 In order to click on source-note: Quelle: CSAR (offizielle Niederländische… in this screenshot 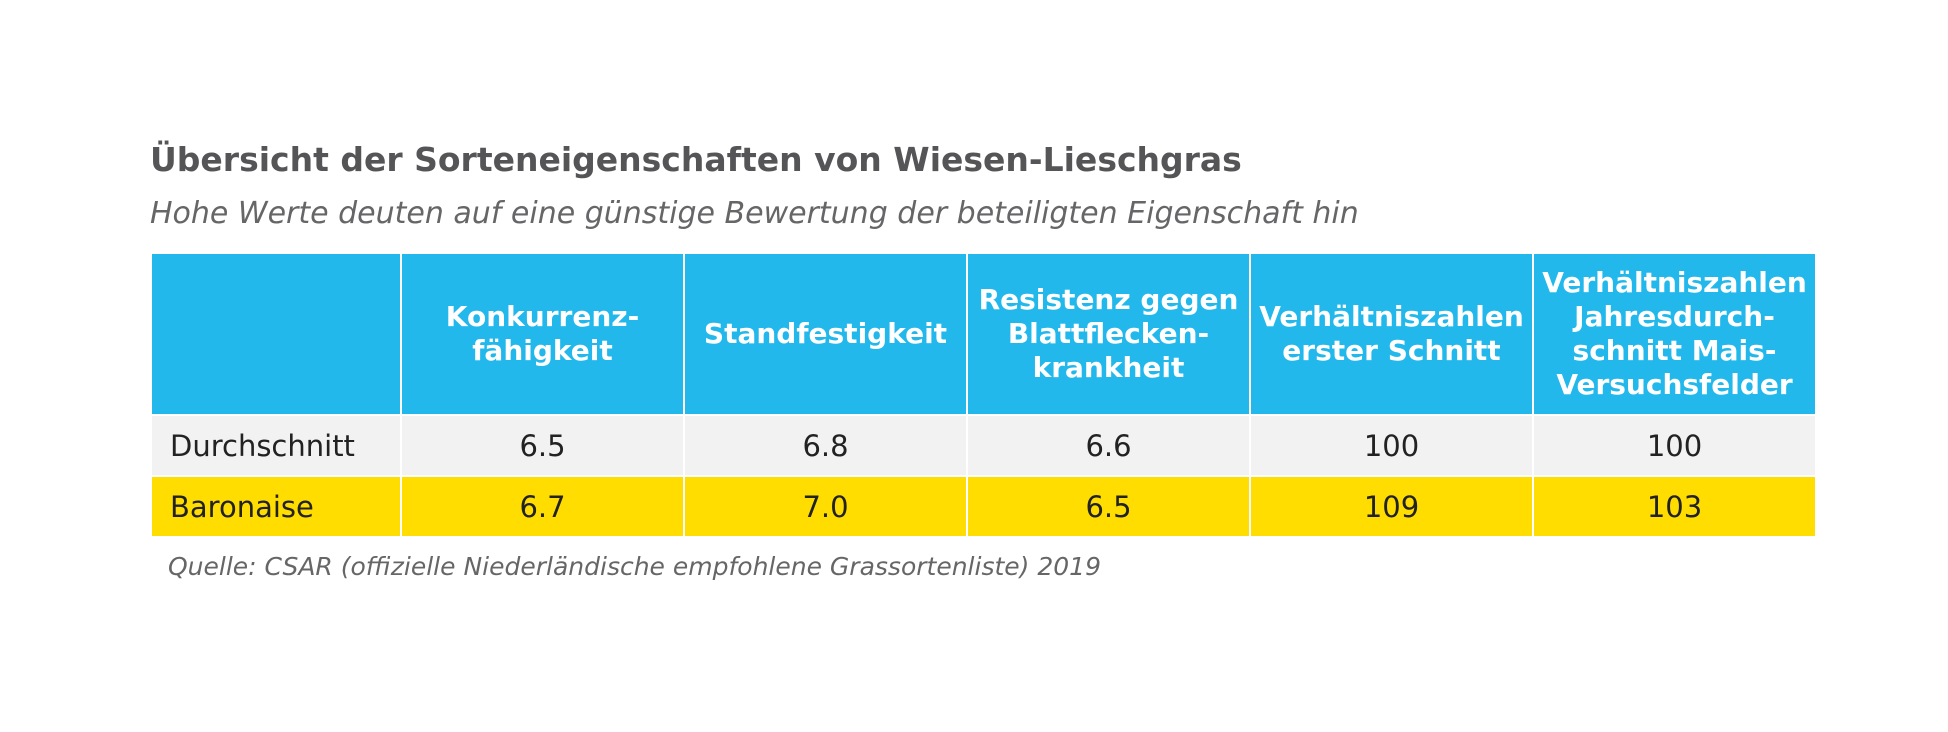, I will do `click(634, 566)`.